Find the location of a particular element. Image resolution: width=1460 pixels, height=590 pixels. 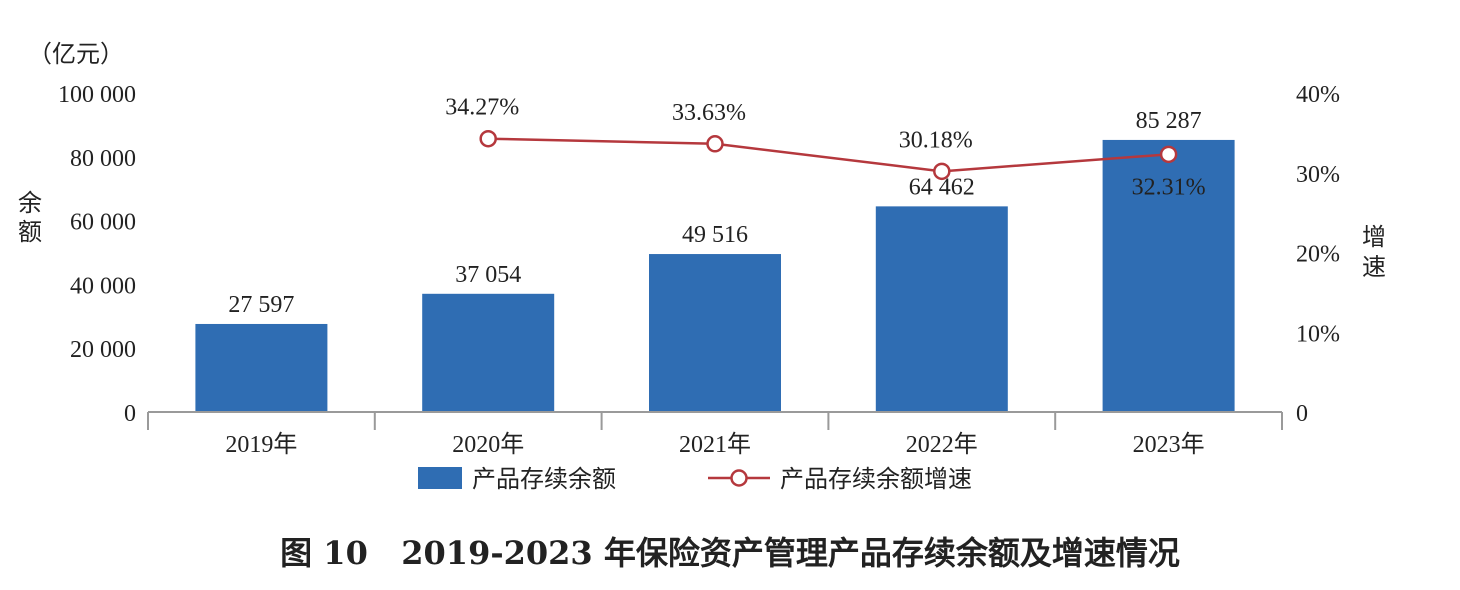

y-left-tick-label: 100 000 is located at coordinates (97, 95).